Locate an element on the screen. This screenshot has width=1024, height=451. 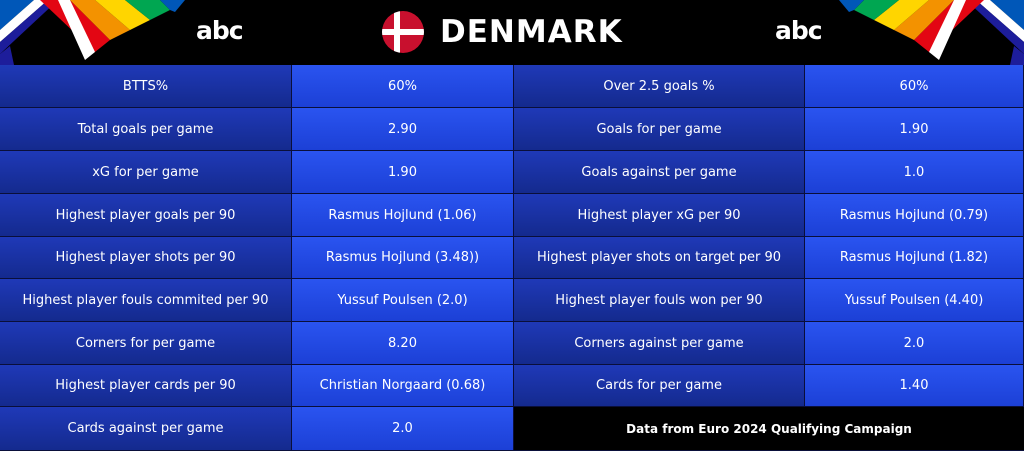
brand-logo-left: abc is located at coordinates (220, 30).